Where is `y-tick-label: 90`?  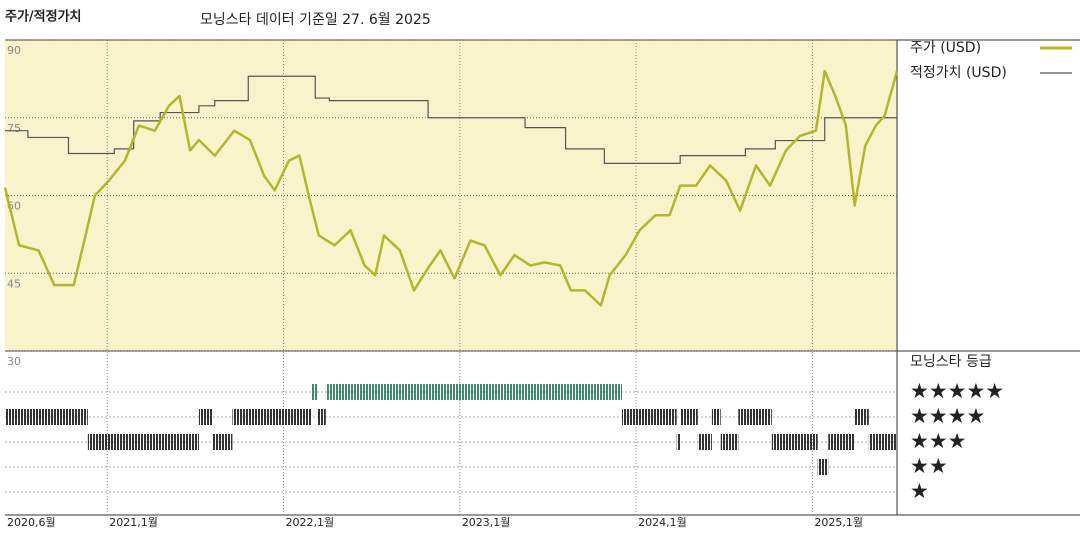
y-tick-label: 90 is located at coordinates (14, 50).